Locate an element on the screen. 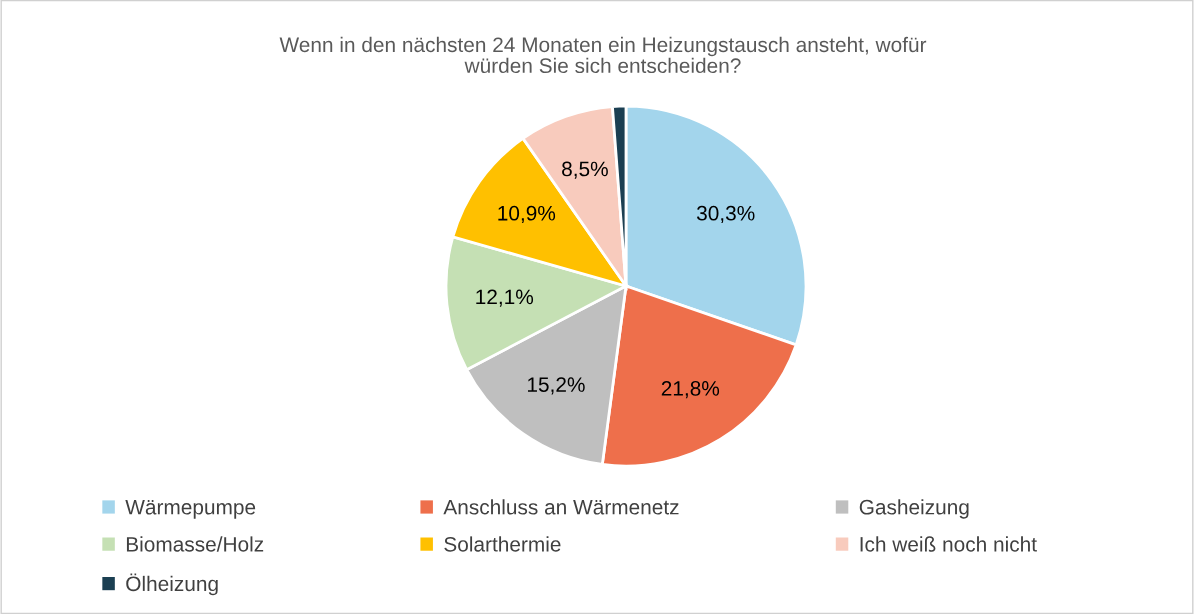 The image size is (1194, 614). legend-label: Wärmepumpe is located at coordinates (190, 509).